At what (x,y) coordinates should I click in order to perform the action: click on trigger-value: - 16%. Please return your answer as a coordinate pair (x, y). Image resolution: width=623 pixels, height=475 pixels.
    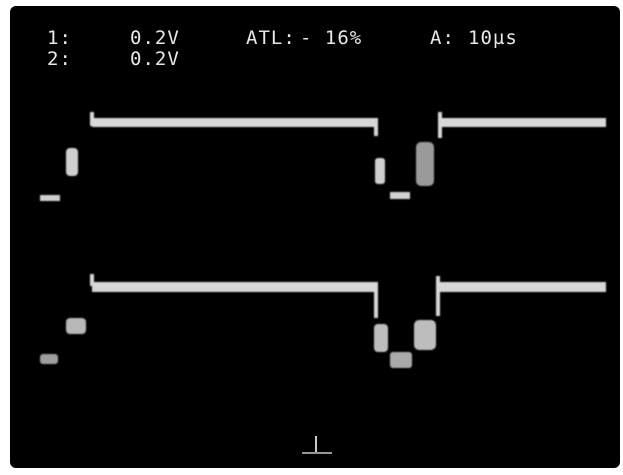
    Looking at the image, I should click on (331, 38).